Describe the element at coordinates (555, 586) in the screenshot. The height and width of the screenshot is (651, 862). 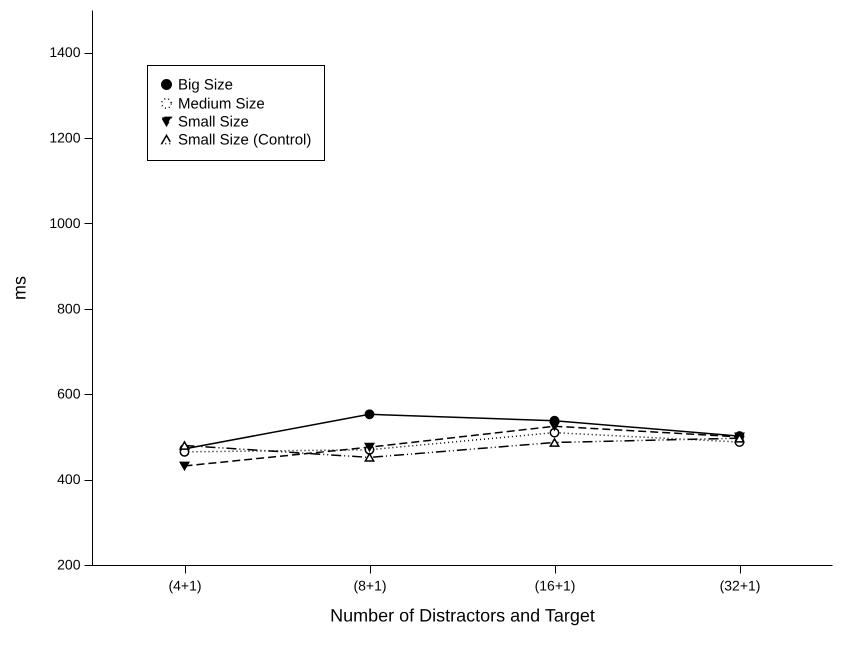
I see `x-tick-label: (16+1)` at that location.